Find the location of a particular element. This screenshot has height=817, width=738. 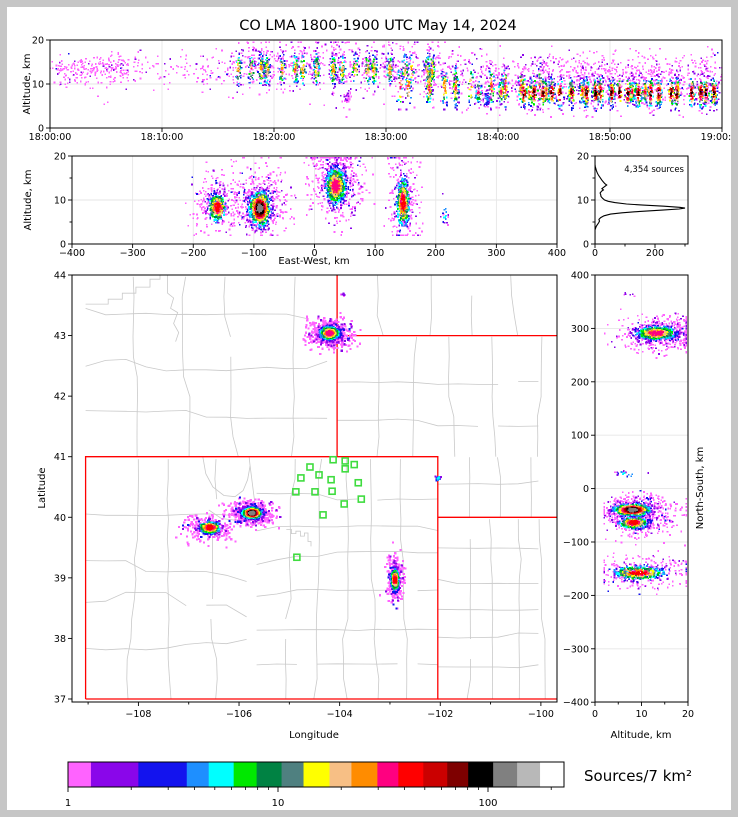

tick-label: 18:00:00 is located at coordinates (50, 137).